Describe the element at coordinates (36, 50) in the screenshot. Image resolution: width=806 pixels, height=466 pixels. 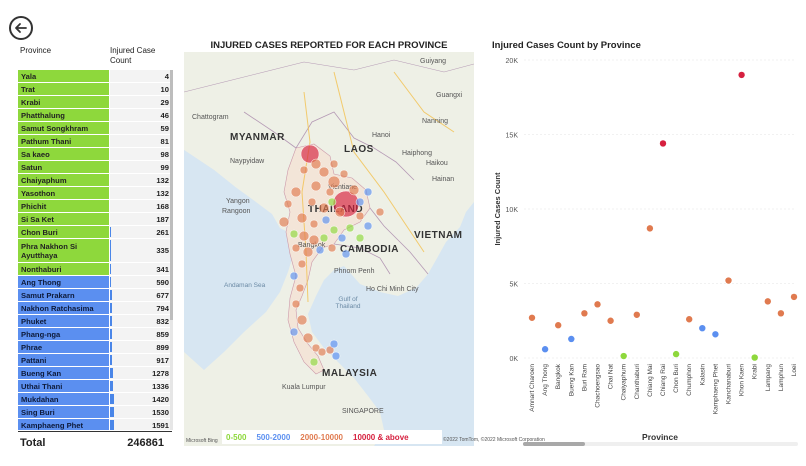
I see `column-header-province: Province` at that location.